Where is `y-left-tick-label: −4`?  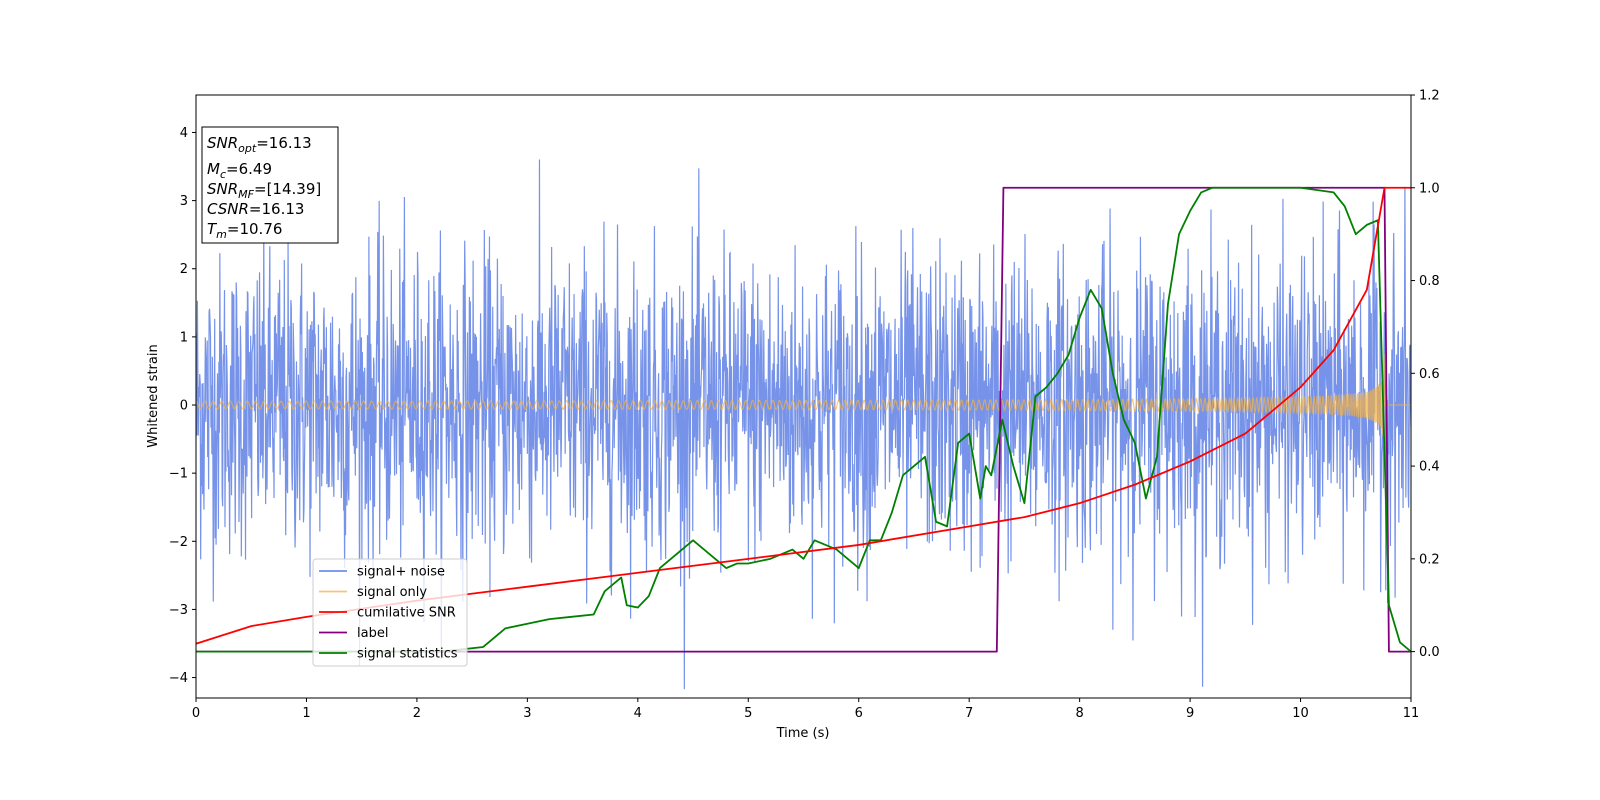
y-left-tick-label: −4 is located at coordinates (178, 678).